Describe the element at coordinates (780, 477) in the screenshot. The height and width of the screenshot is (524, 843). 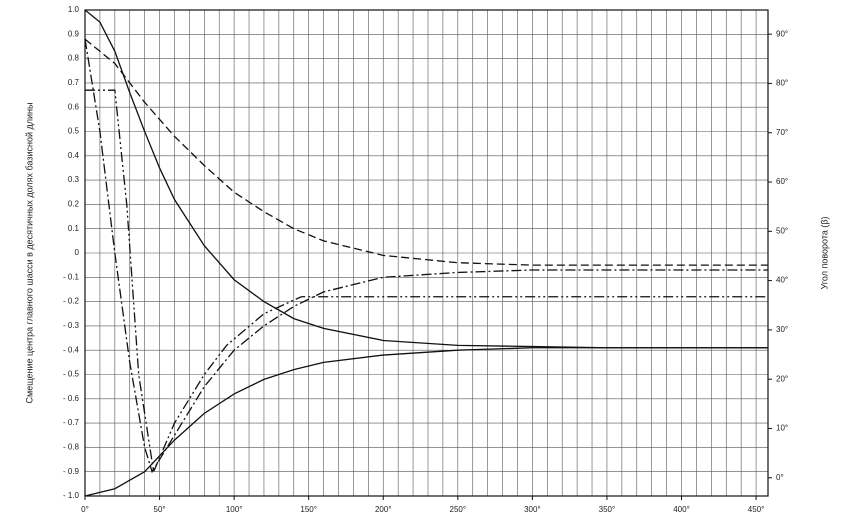
I see `y2-tick-label: 0°` at that location.